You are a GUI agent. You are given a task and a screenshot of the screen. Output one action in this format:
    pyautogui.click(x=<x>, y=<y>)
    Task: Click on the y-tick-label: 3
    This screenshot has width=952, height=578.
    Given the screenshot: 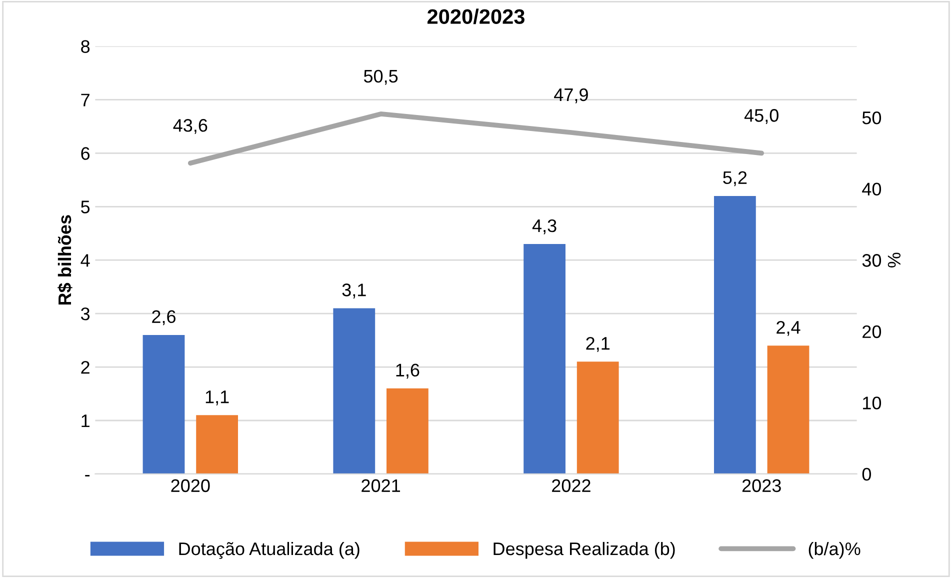 What is the action you would take?
    pyautogui.click(x=85, y=314)
    